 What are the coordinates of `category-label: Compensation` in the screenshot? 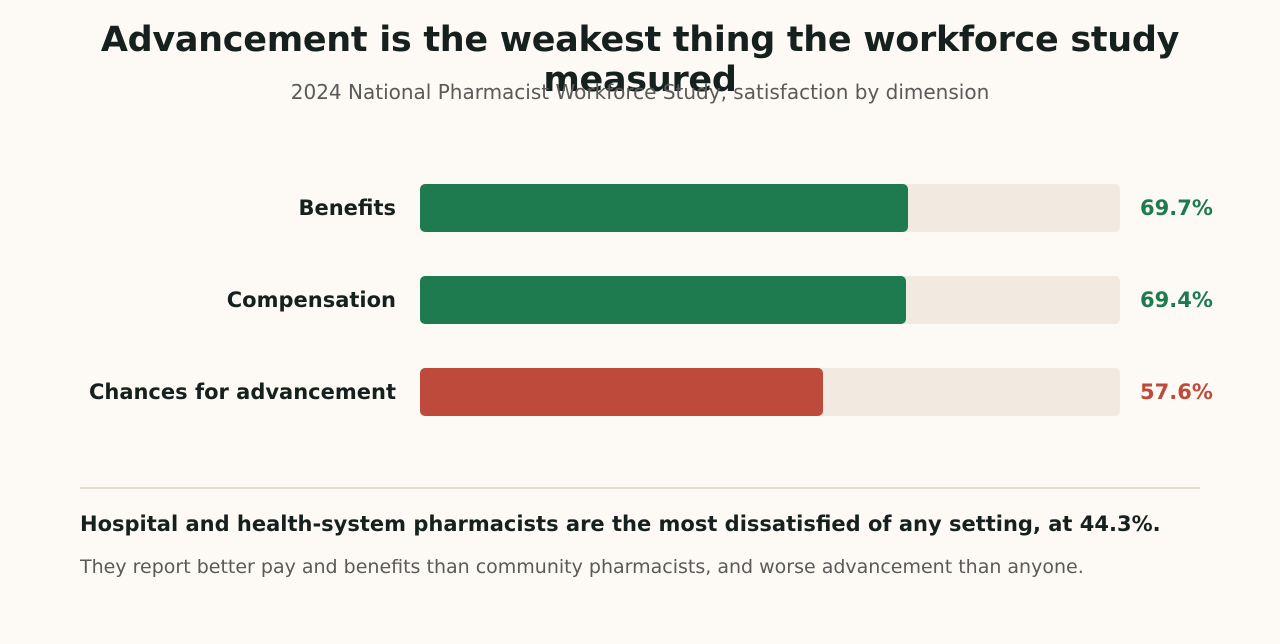 It's located at (311, 300).